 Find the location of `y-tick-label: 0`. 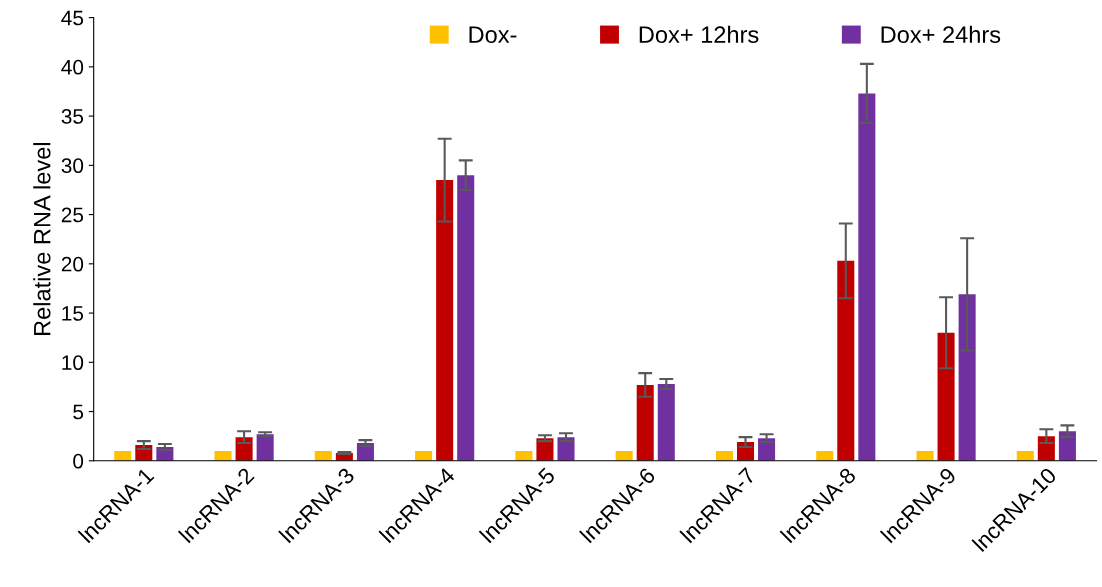

y-tick-label: 0 is located at coordinates (78, 461).